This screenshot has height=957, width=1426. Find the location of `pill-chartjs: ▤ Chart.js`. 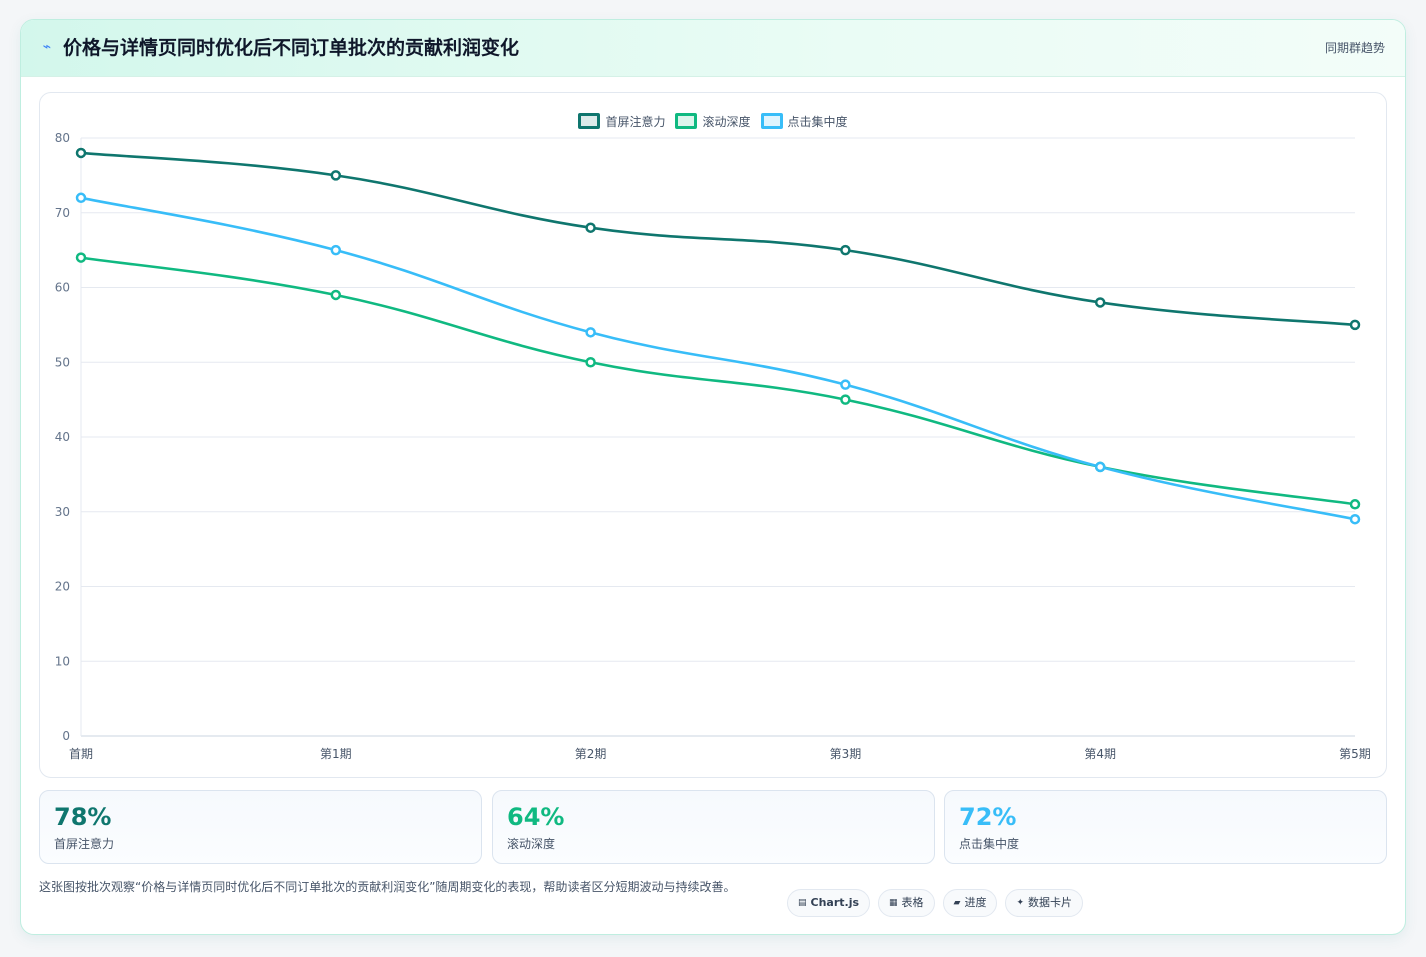

pill-chartjs: ▤ Chart.js is located at coordinates (829, 903).